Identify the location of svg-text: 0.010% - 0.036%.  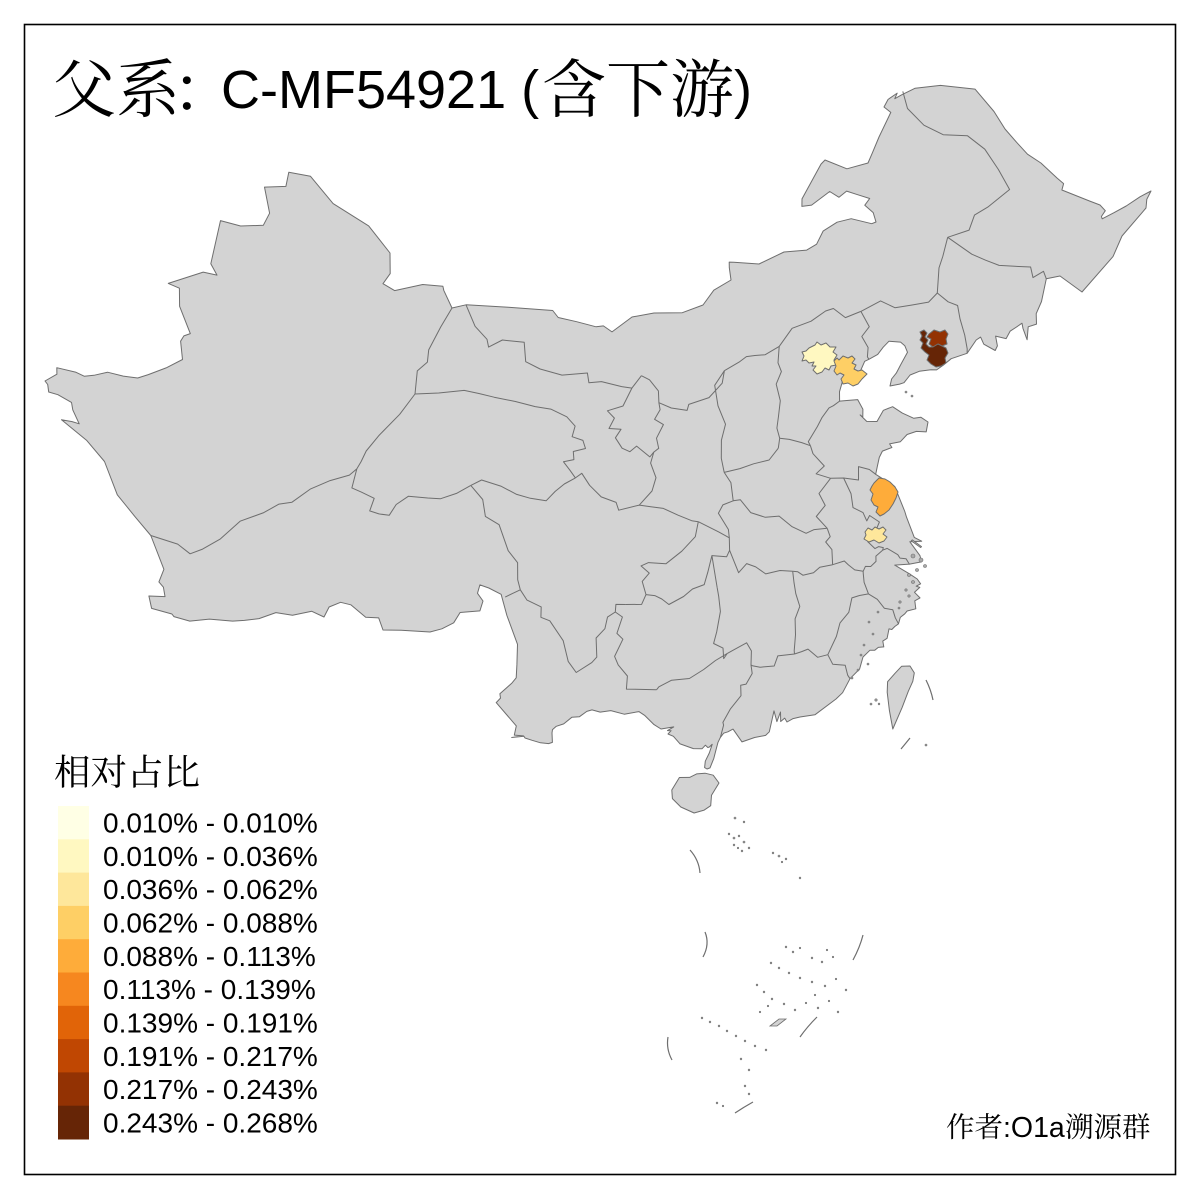
(210, 856).